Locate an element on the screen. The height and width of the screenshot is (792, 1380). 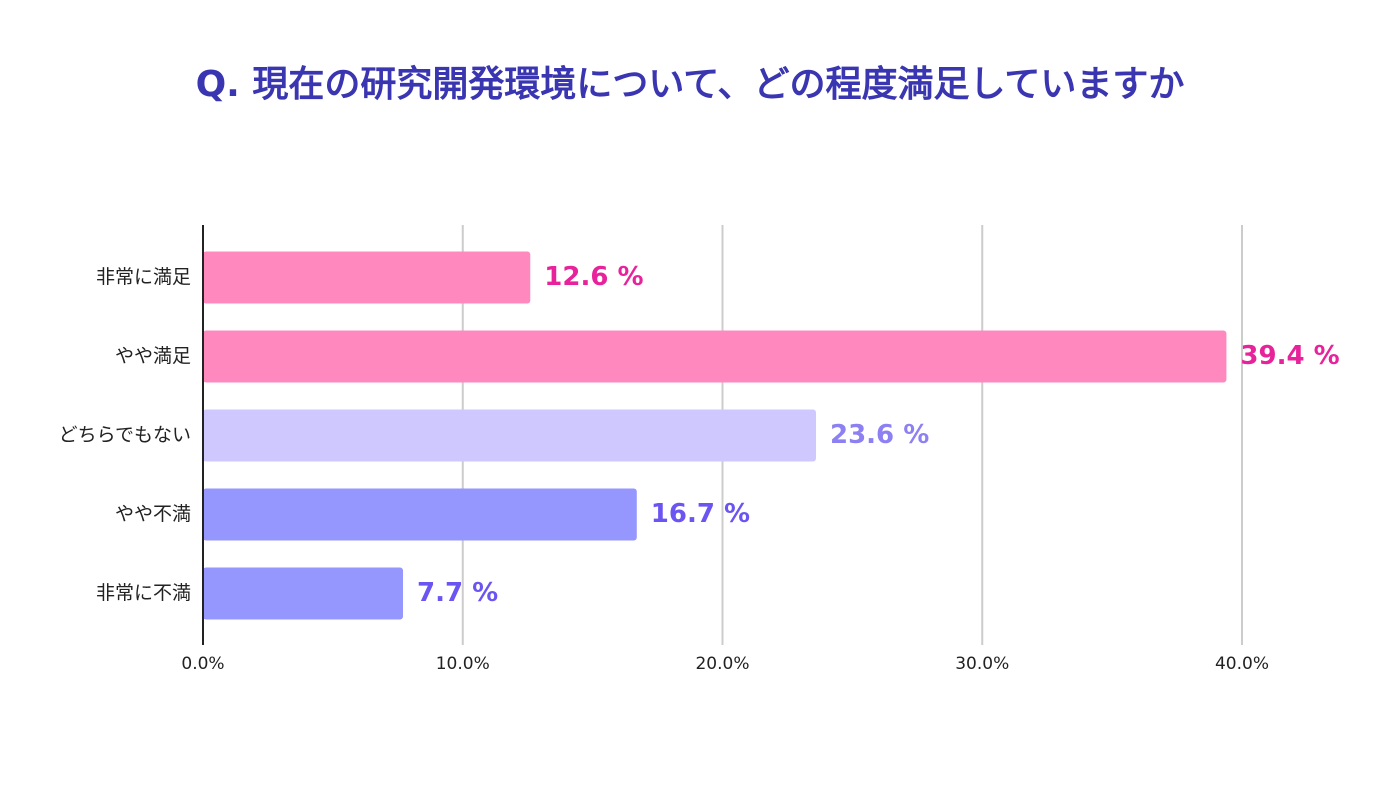
x-tick-label: 20.0% is located at coordinates (722, 664).